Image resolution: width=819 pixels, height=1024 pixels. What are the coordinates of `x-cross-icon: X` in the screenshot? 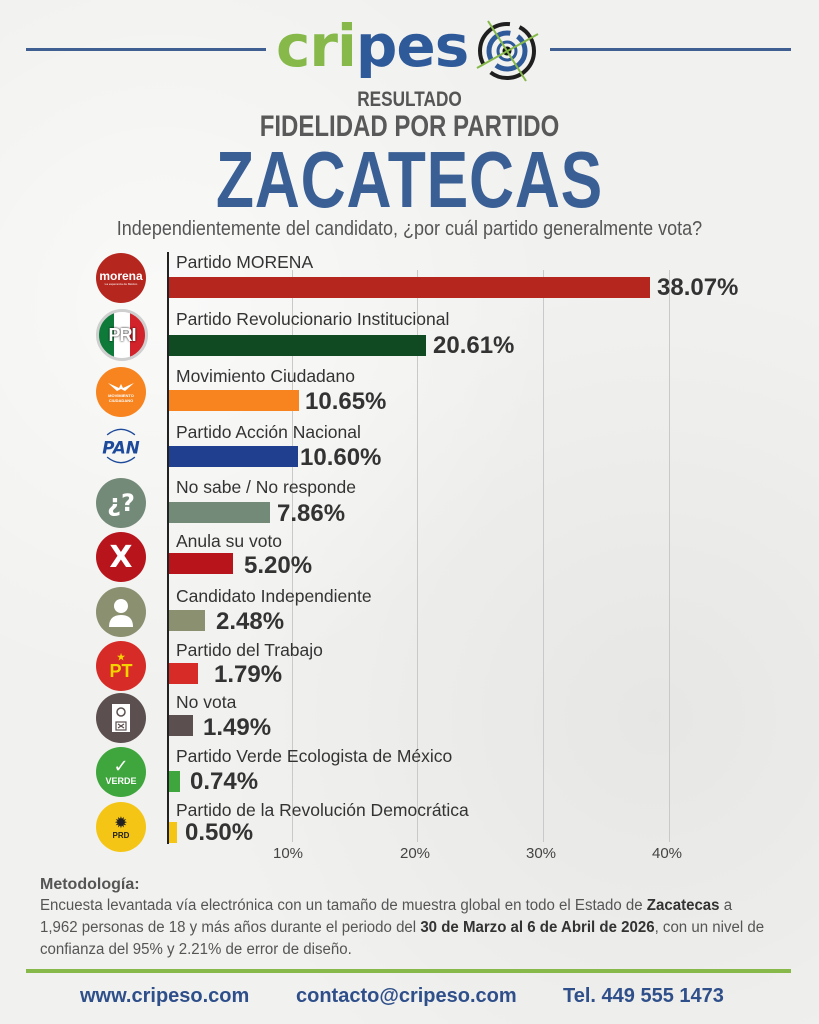 It's located at (121, 557).